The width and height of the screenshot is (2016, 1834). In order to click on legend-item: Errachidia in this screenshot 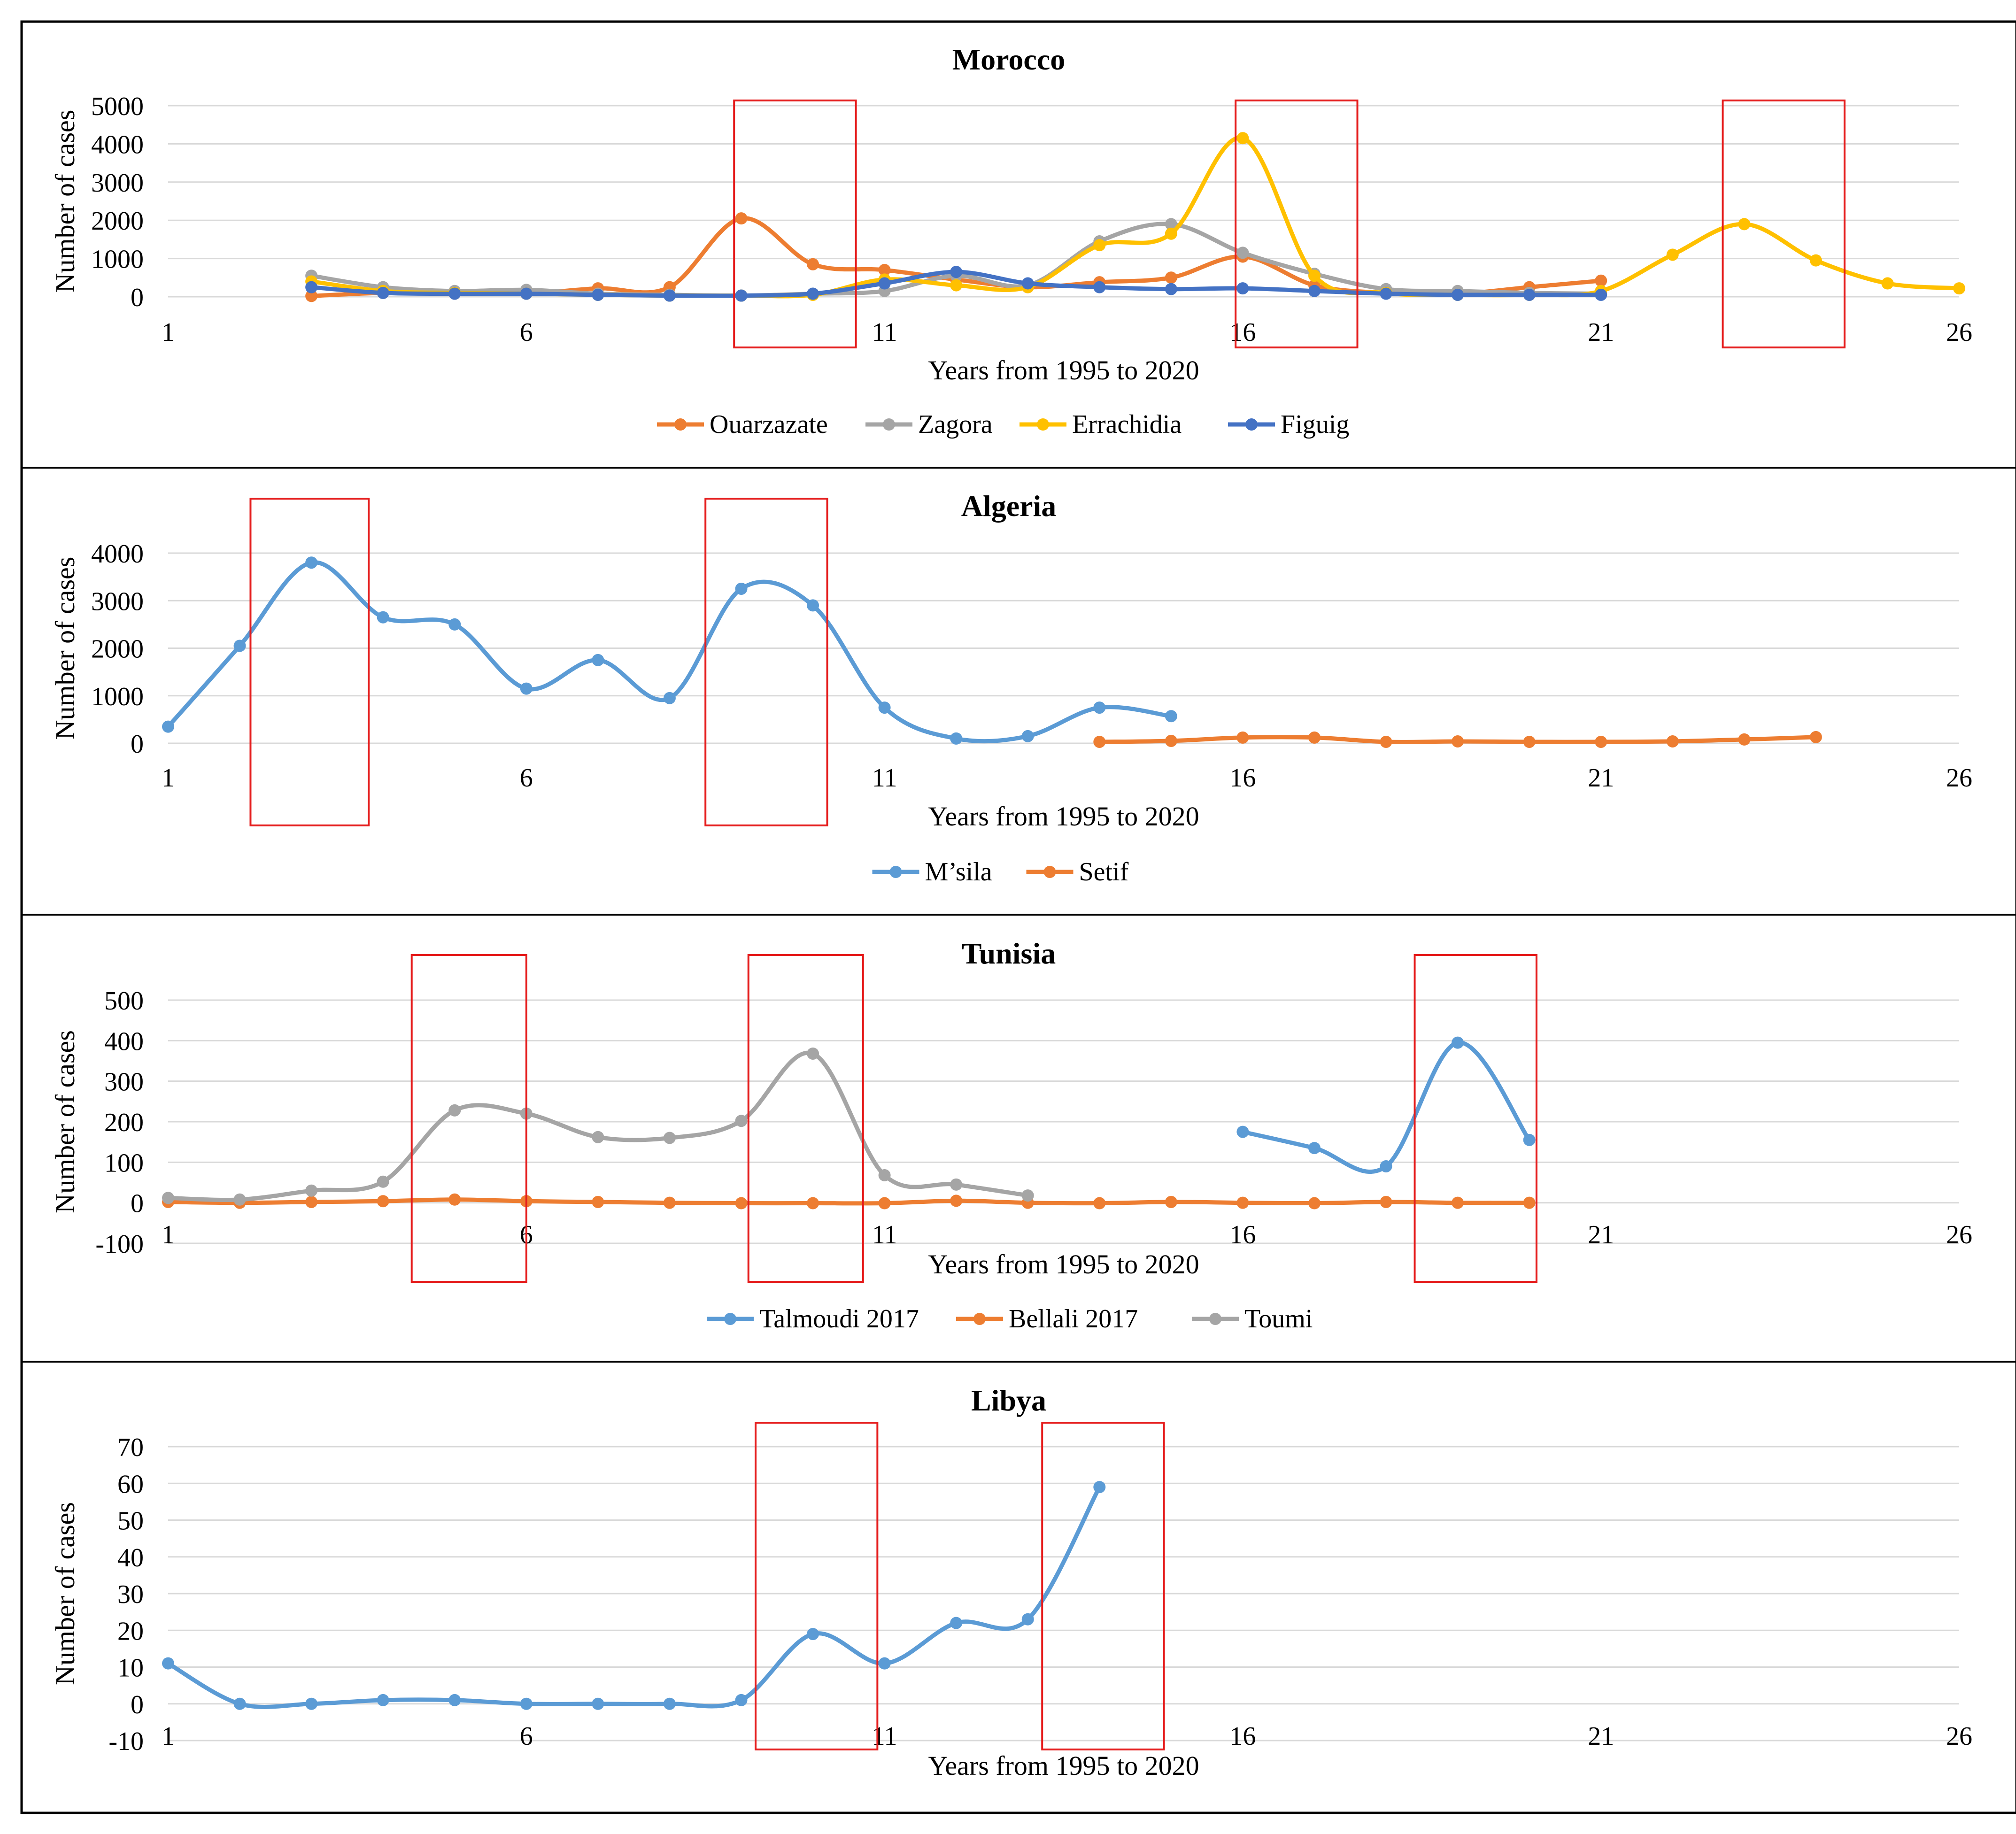, I will do `click(1101, 424)`.